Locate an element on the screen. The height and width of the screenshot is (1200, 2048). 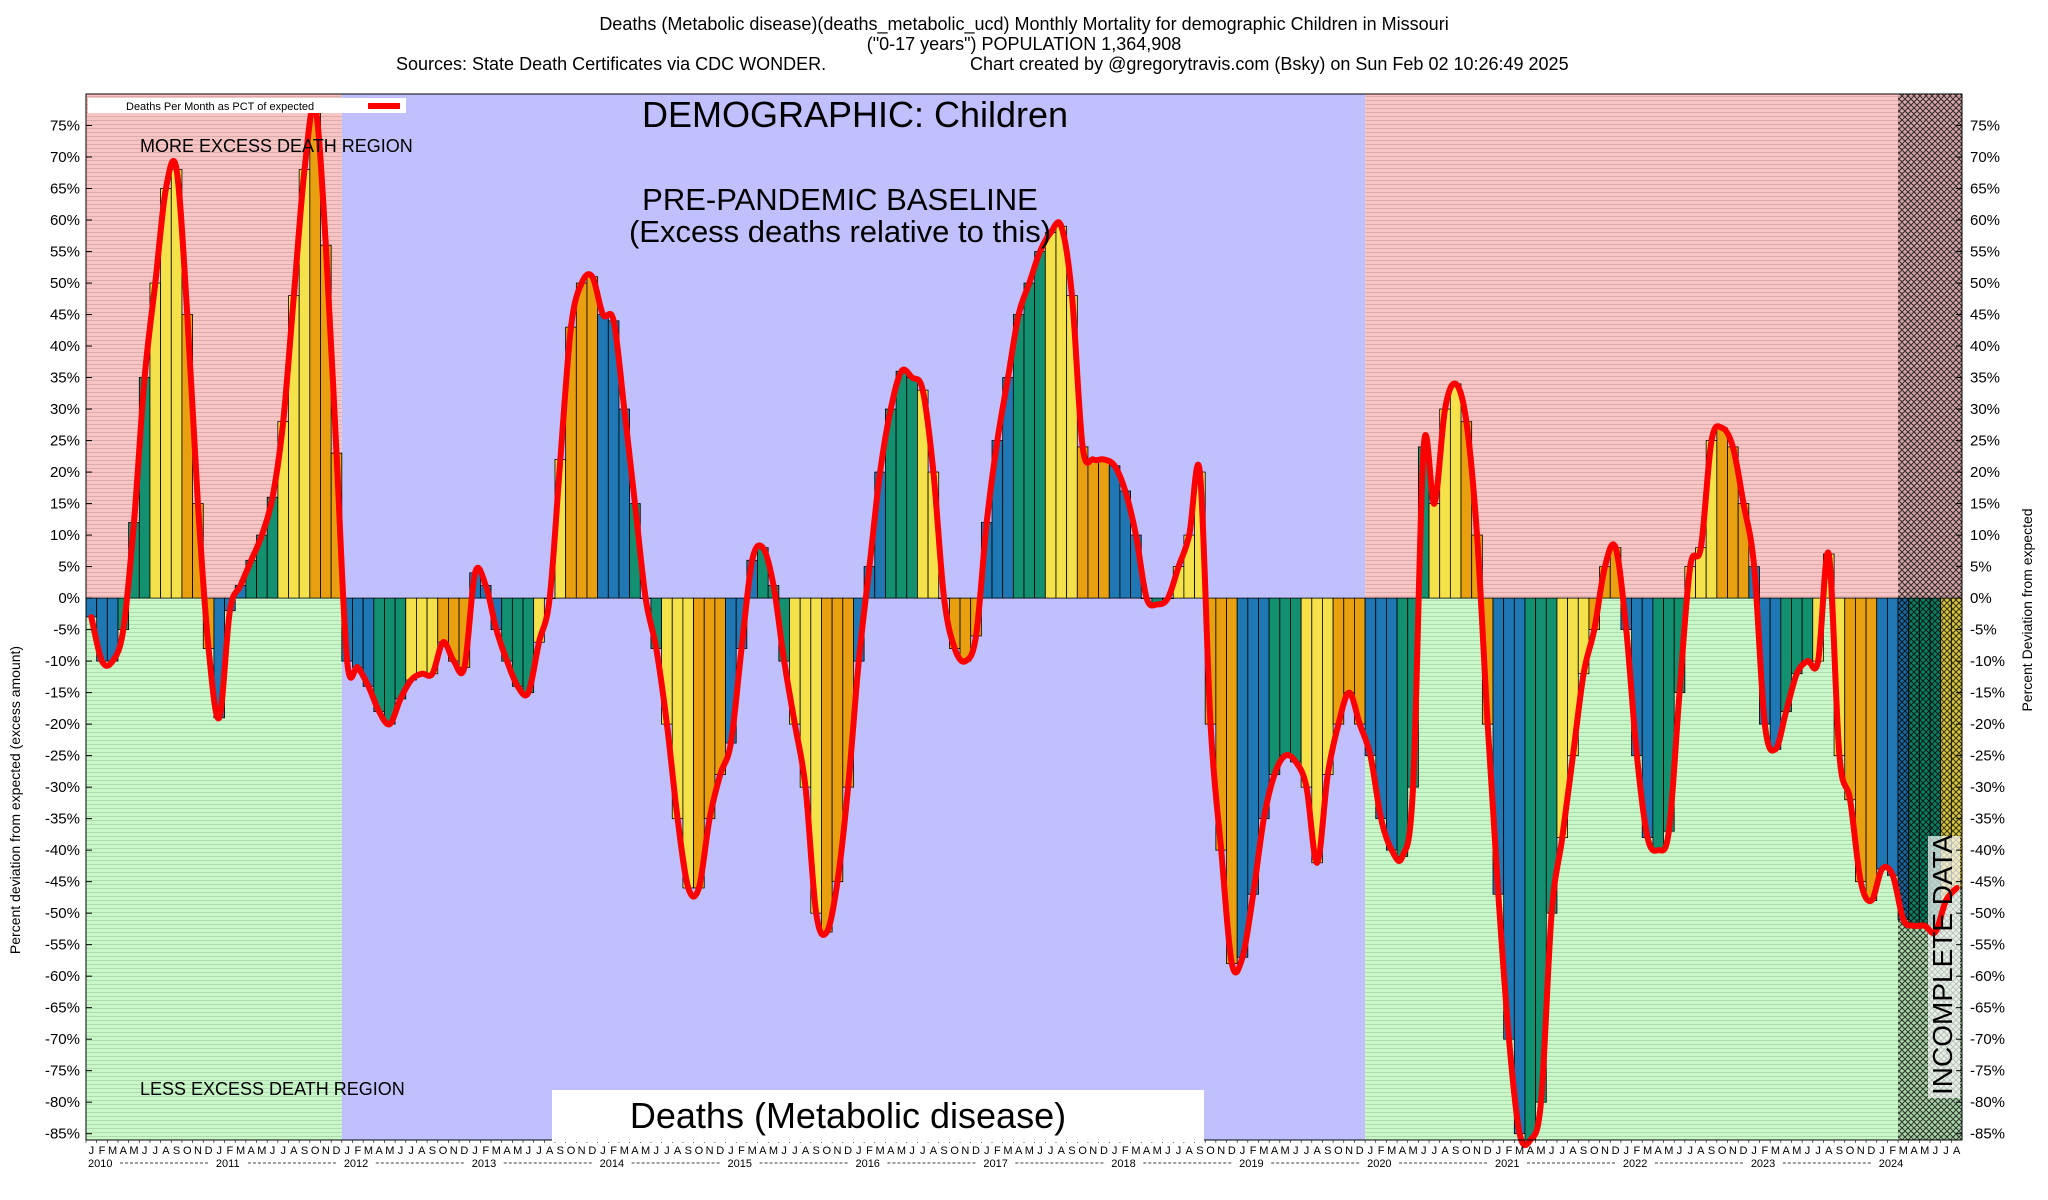
ytick-label-right-10: 25% is located at coordinates (1985, 441).